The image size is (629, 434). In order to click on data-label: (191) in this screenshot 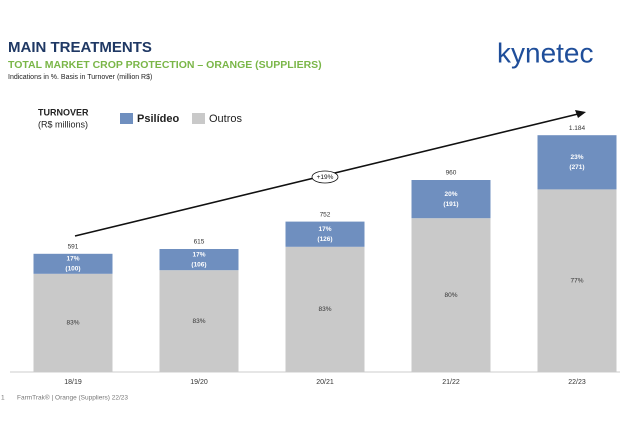, I will do `click(450, 204)`.